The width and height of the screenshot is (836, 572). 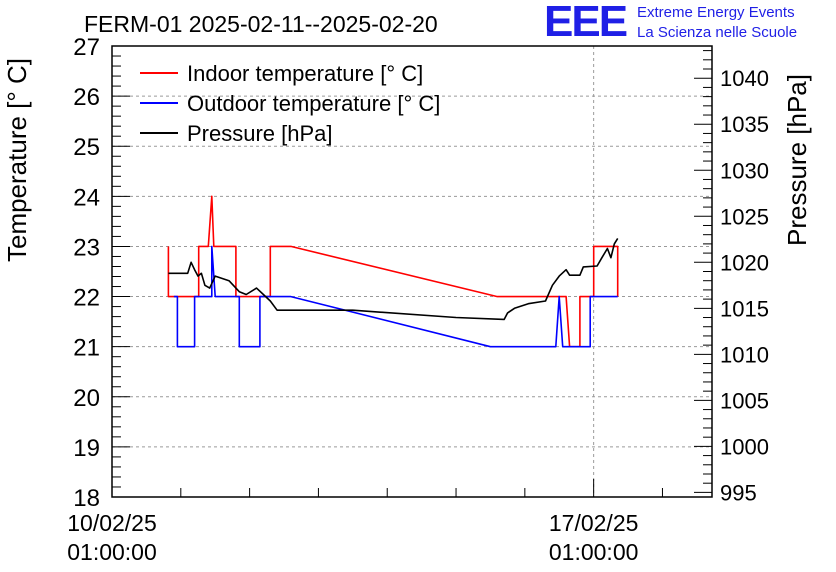 I want to click on y2-tick-label: 1025, so click(x=744, y=216).